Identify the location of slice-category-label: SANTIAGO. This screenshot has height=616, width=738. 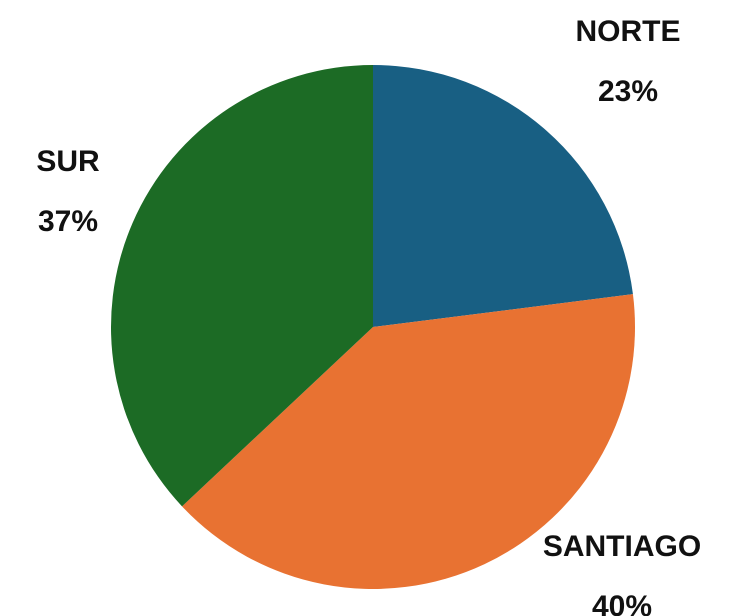
(622, 546).